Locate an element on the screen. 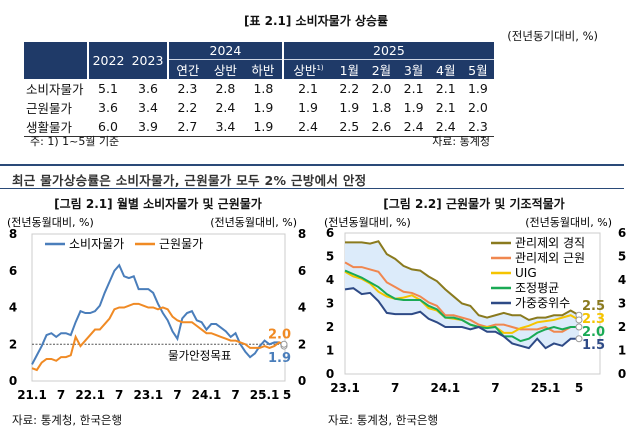  header-sub: 3월 is located at coordinates (413, 69).